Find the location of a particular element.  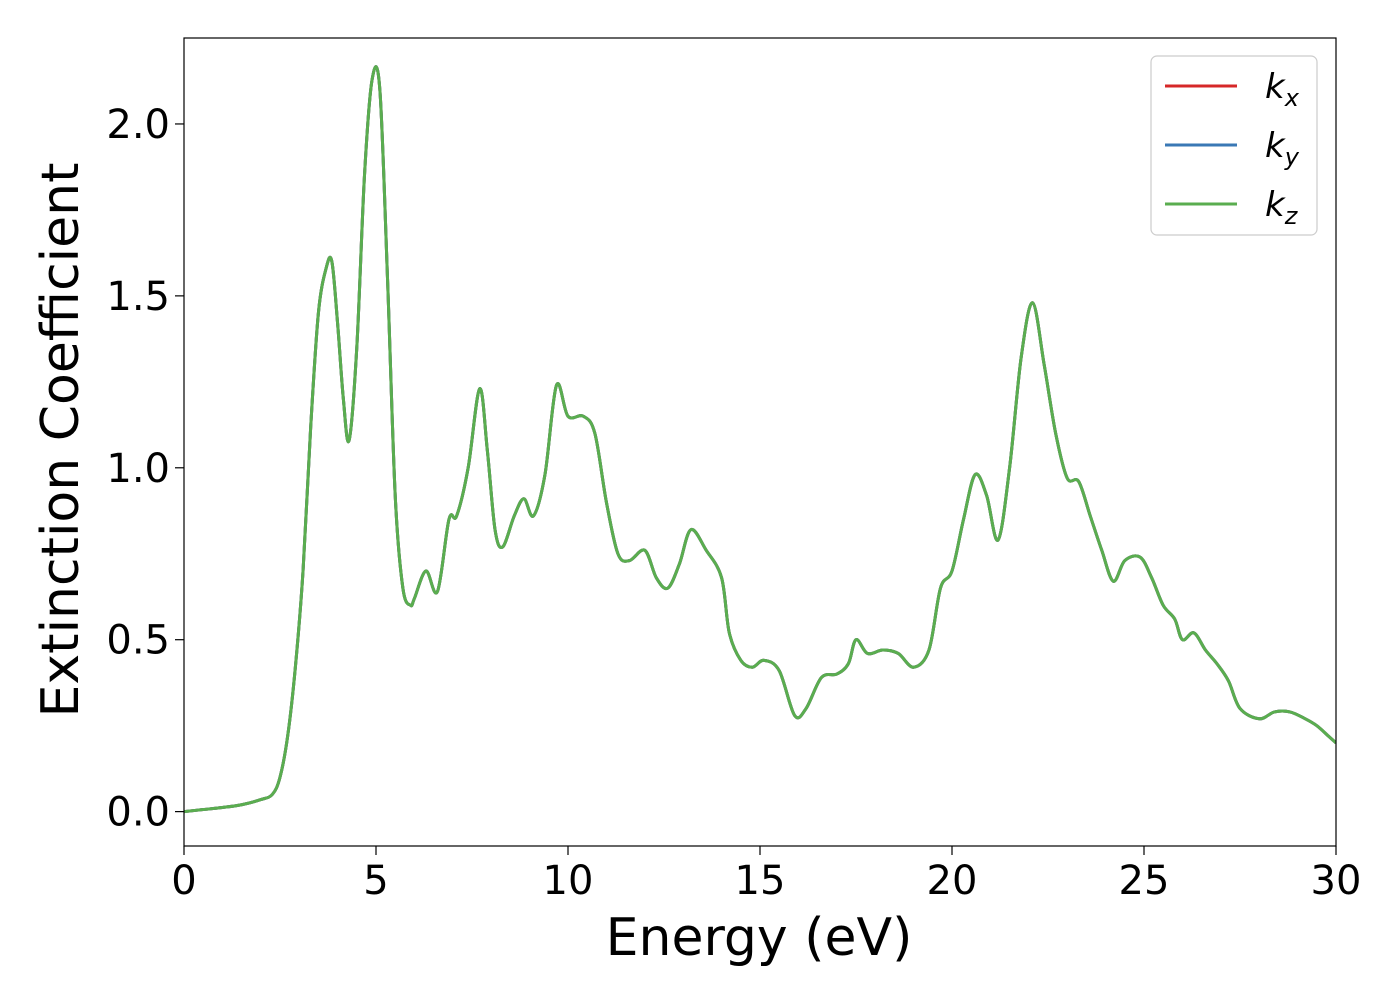

x-tick-label: 20 is located at coordinates (952, 881).